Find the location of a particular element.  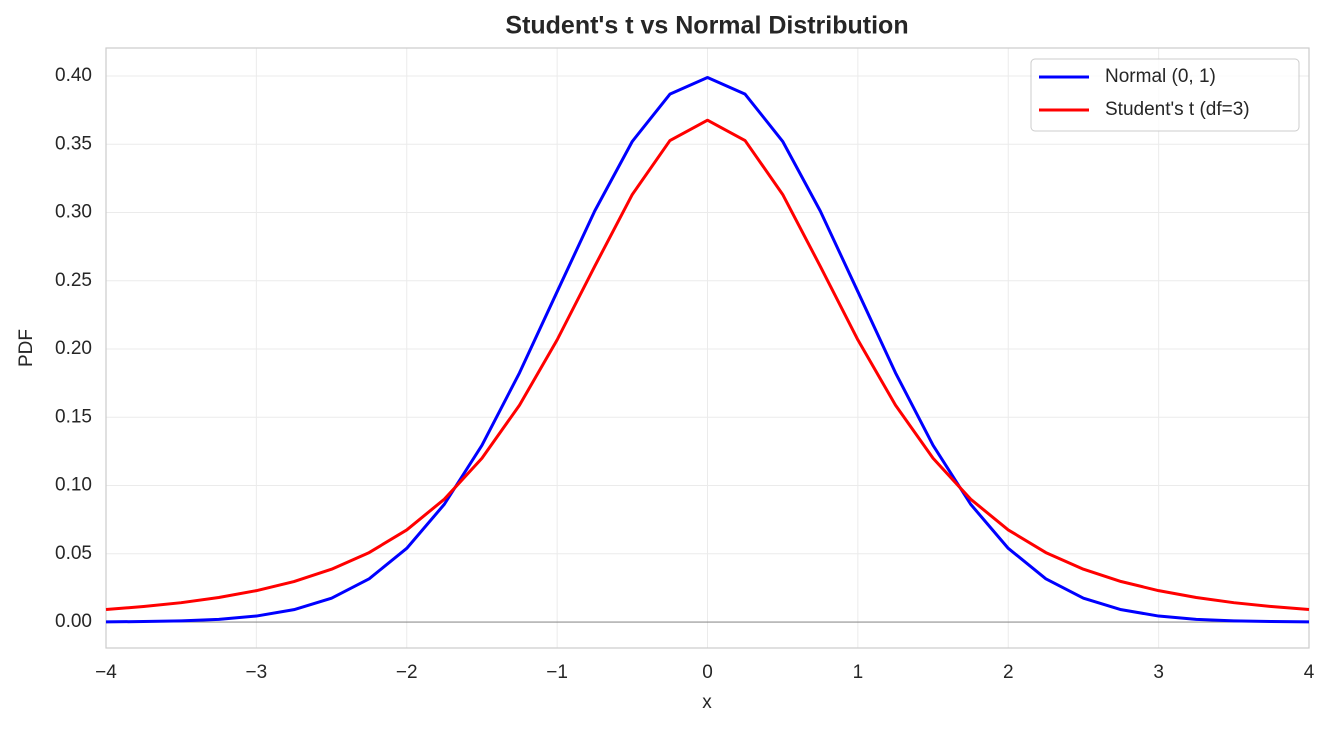

y-tick-label: 0.20 is located at coordinates (73, 348).